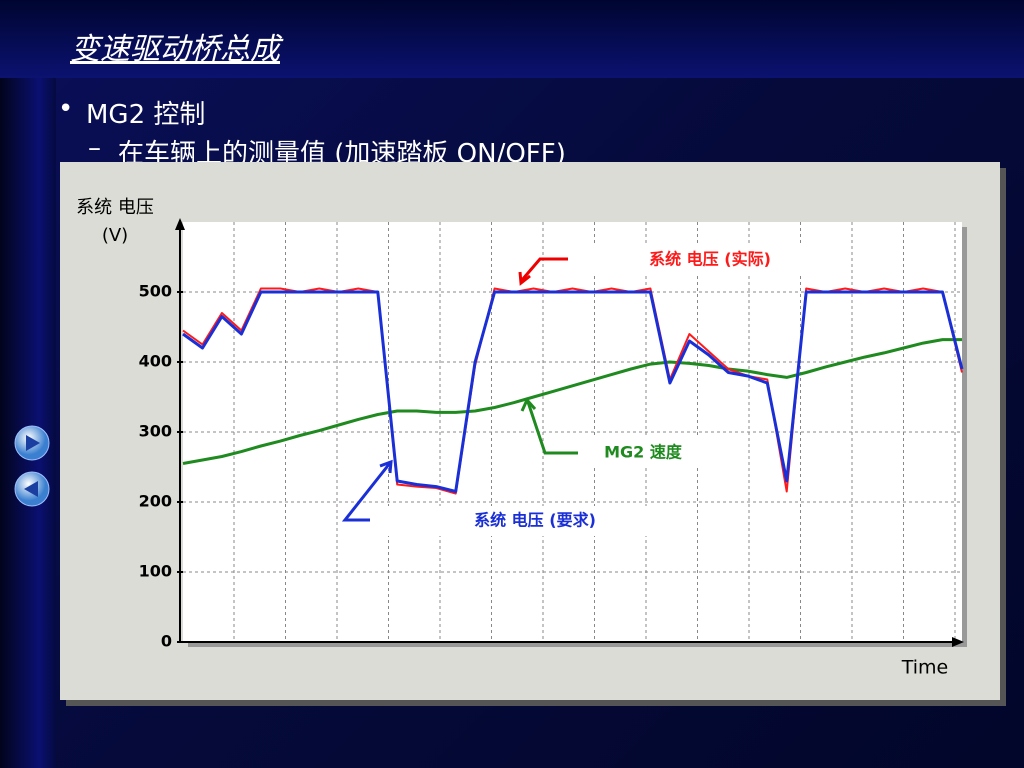  Describe the element at coordinates (155, 501) in the screenshot. I see `y-tick-label: 200` at that location.